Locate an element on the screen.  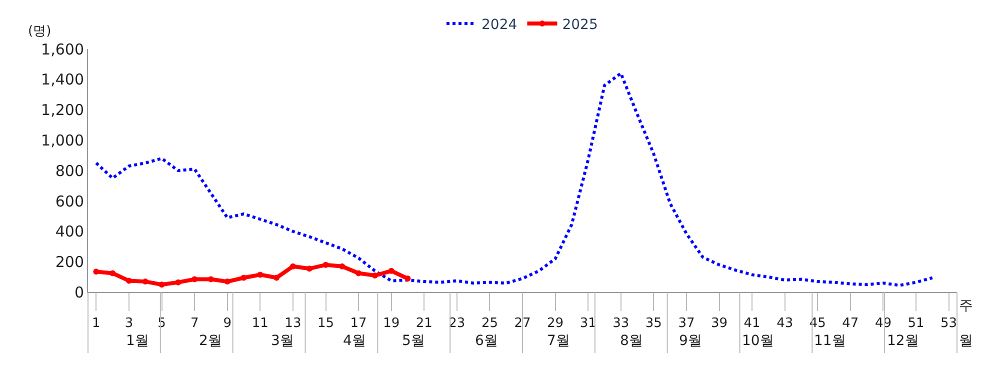
x-tick-label: 51 is located at coordinates (916, 323).